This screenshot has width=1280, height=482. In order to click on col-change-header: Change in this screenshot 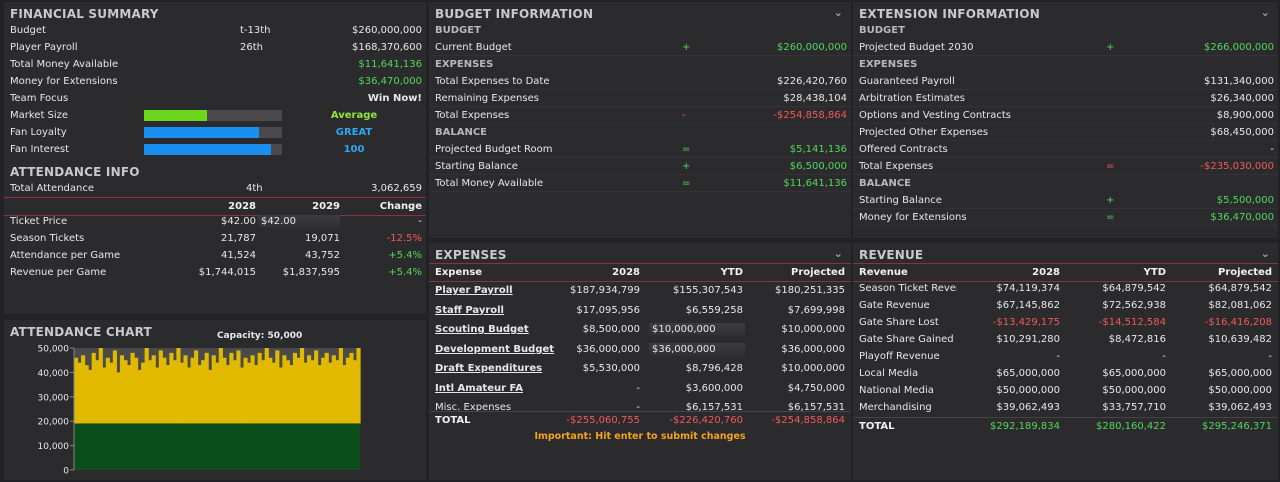, I will do `click(400, 206)`.